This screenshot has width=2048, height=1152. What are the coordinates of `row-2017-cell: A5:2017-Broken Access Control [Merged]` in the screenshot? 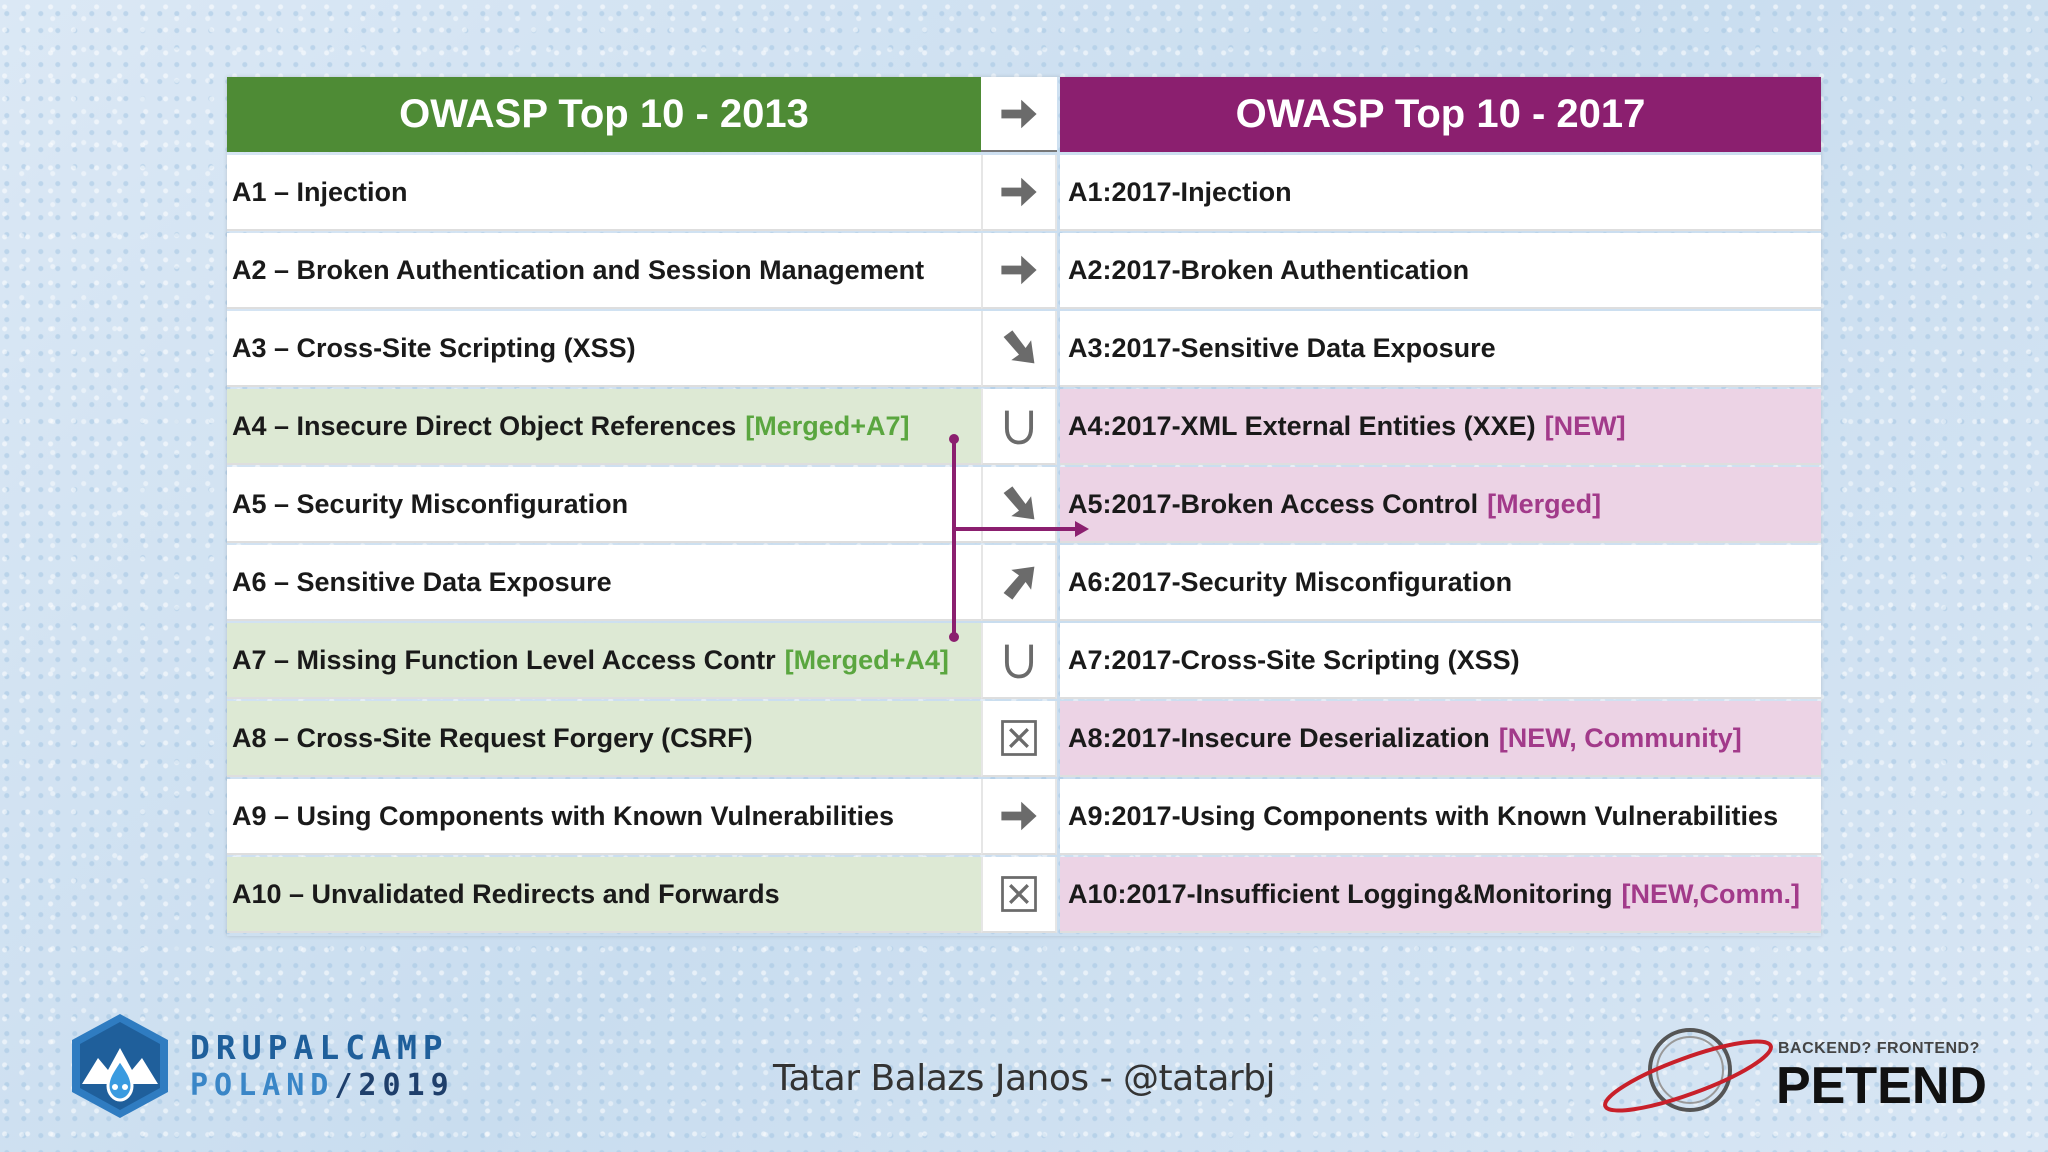 It's located at (1440, 505).